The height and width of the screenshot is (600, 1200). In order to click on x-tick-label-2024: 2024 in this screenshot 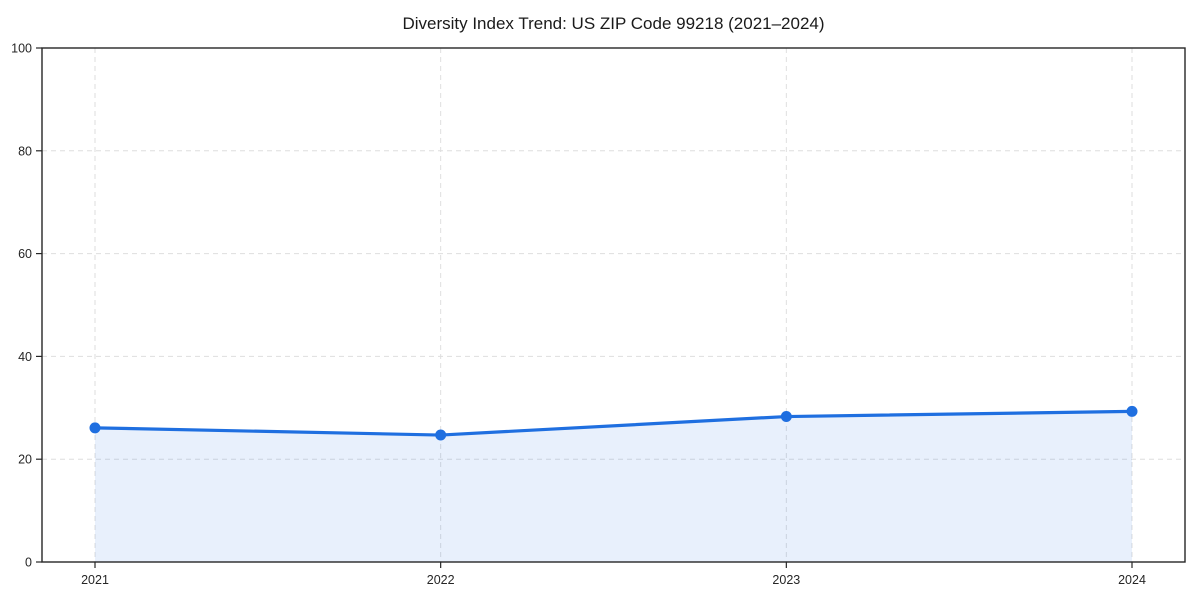, I will do `click(1132, 580)`.